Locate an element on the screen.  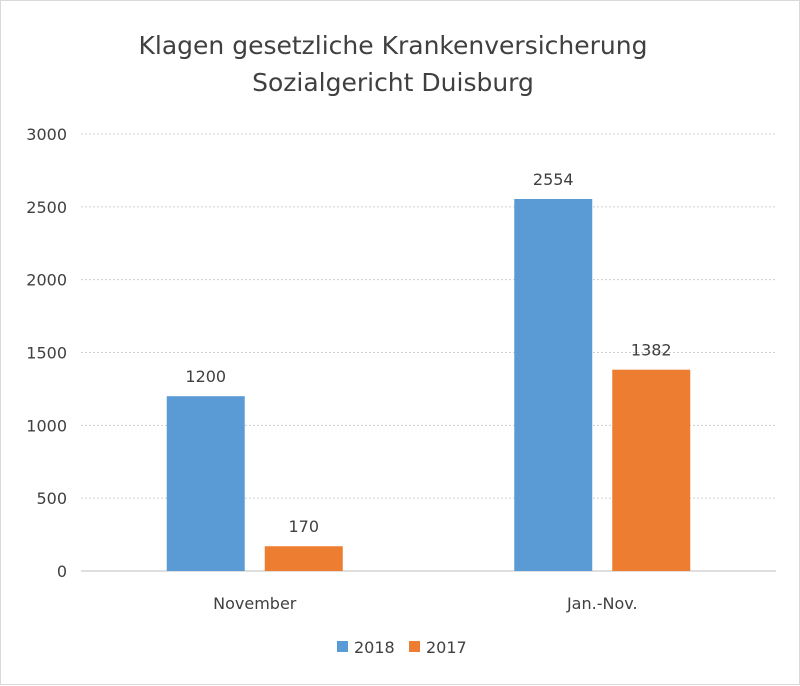
chart-title: Klagen gesetzliche Krankenversicherung is located at coordinates (393, 45).